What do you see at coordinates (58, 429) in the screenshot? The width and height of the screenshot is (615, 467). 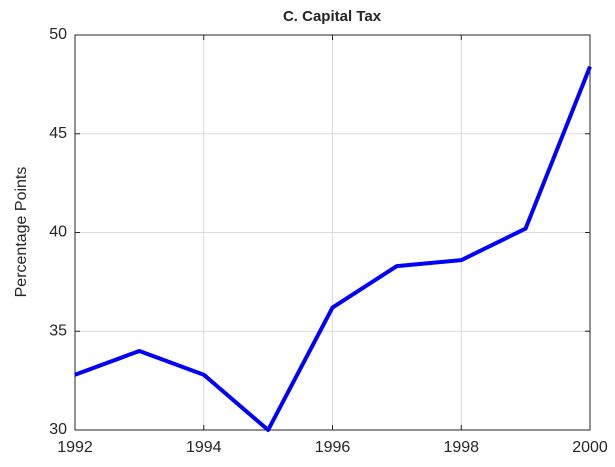 I see `y-tick-label: 30` at bounding box center [58, 429].